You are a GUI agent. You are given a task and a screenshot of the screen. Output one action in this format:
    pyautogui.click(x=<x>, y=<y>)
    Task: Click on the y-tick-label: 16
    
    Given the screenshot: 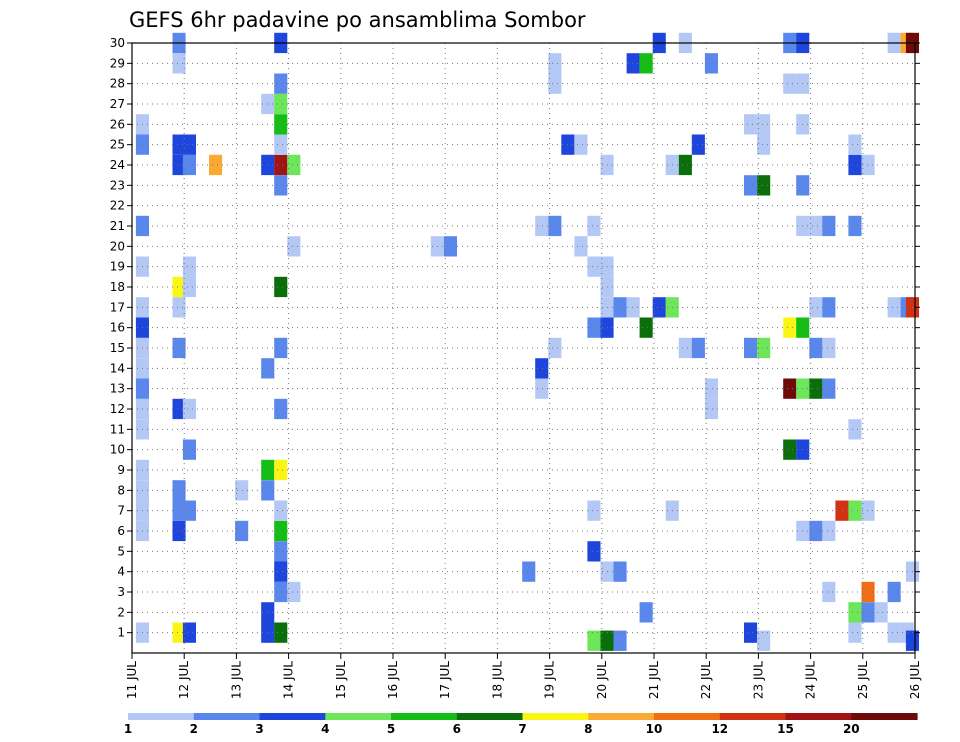 What is the action you would take?
    pyautogui.click(x=117, y=328)
    